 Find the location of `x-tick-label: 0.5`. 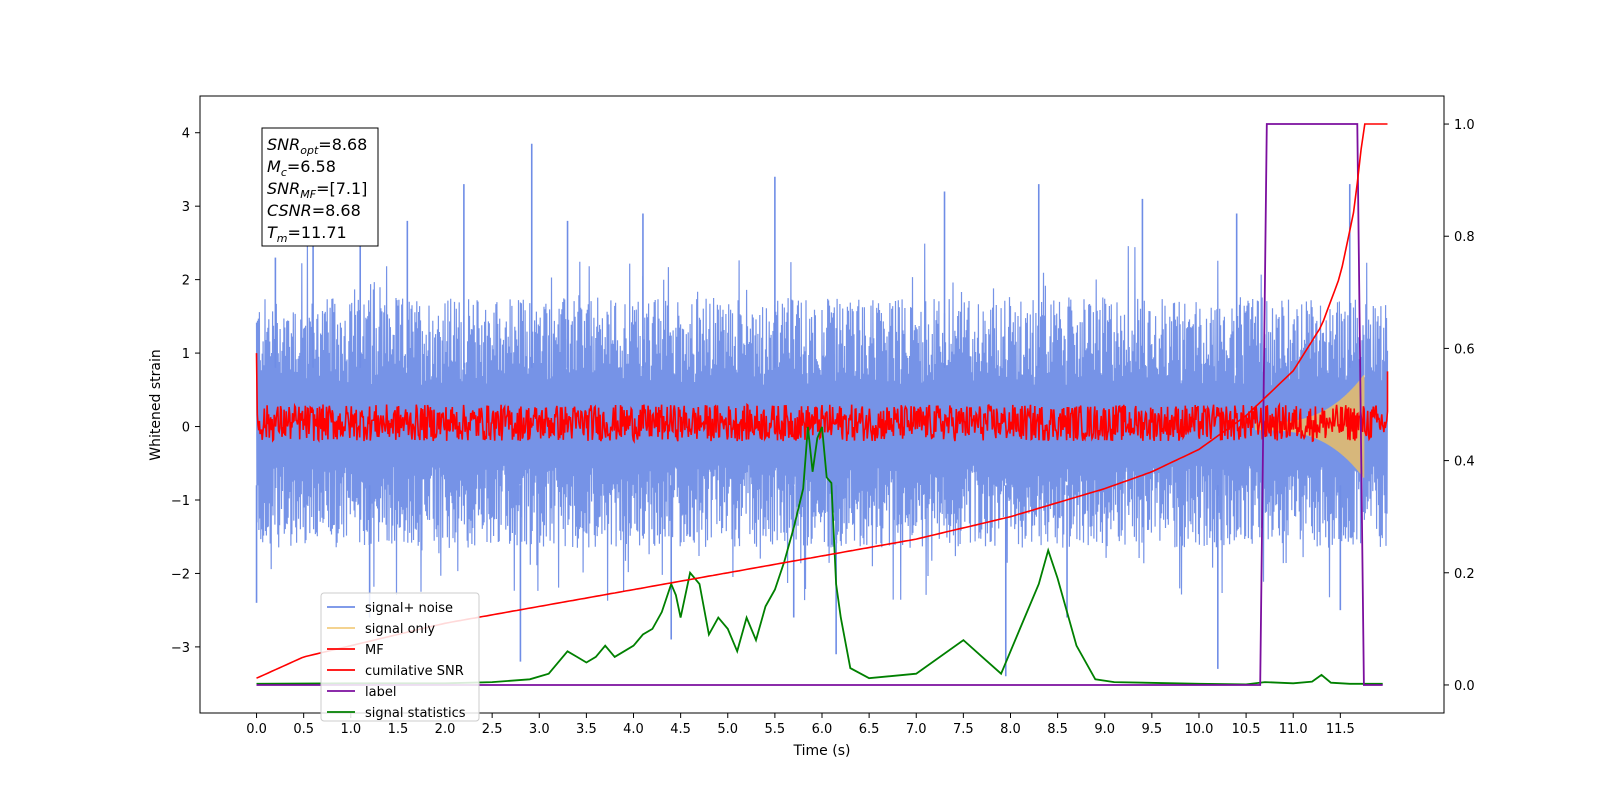

x-tick-label: 0.5 is located at coordinates (303, 729).